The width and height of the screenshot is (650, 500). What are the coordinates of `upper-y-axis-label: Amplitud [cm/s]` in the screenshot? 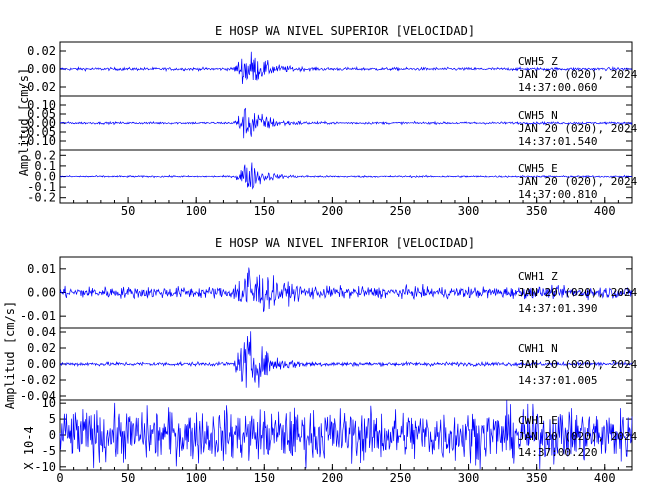 It's located at (24, 122).